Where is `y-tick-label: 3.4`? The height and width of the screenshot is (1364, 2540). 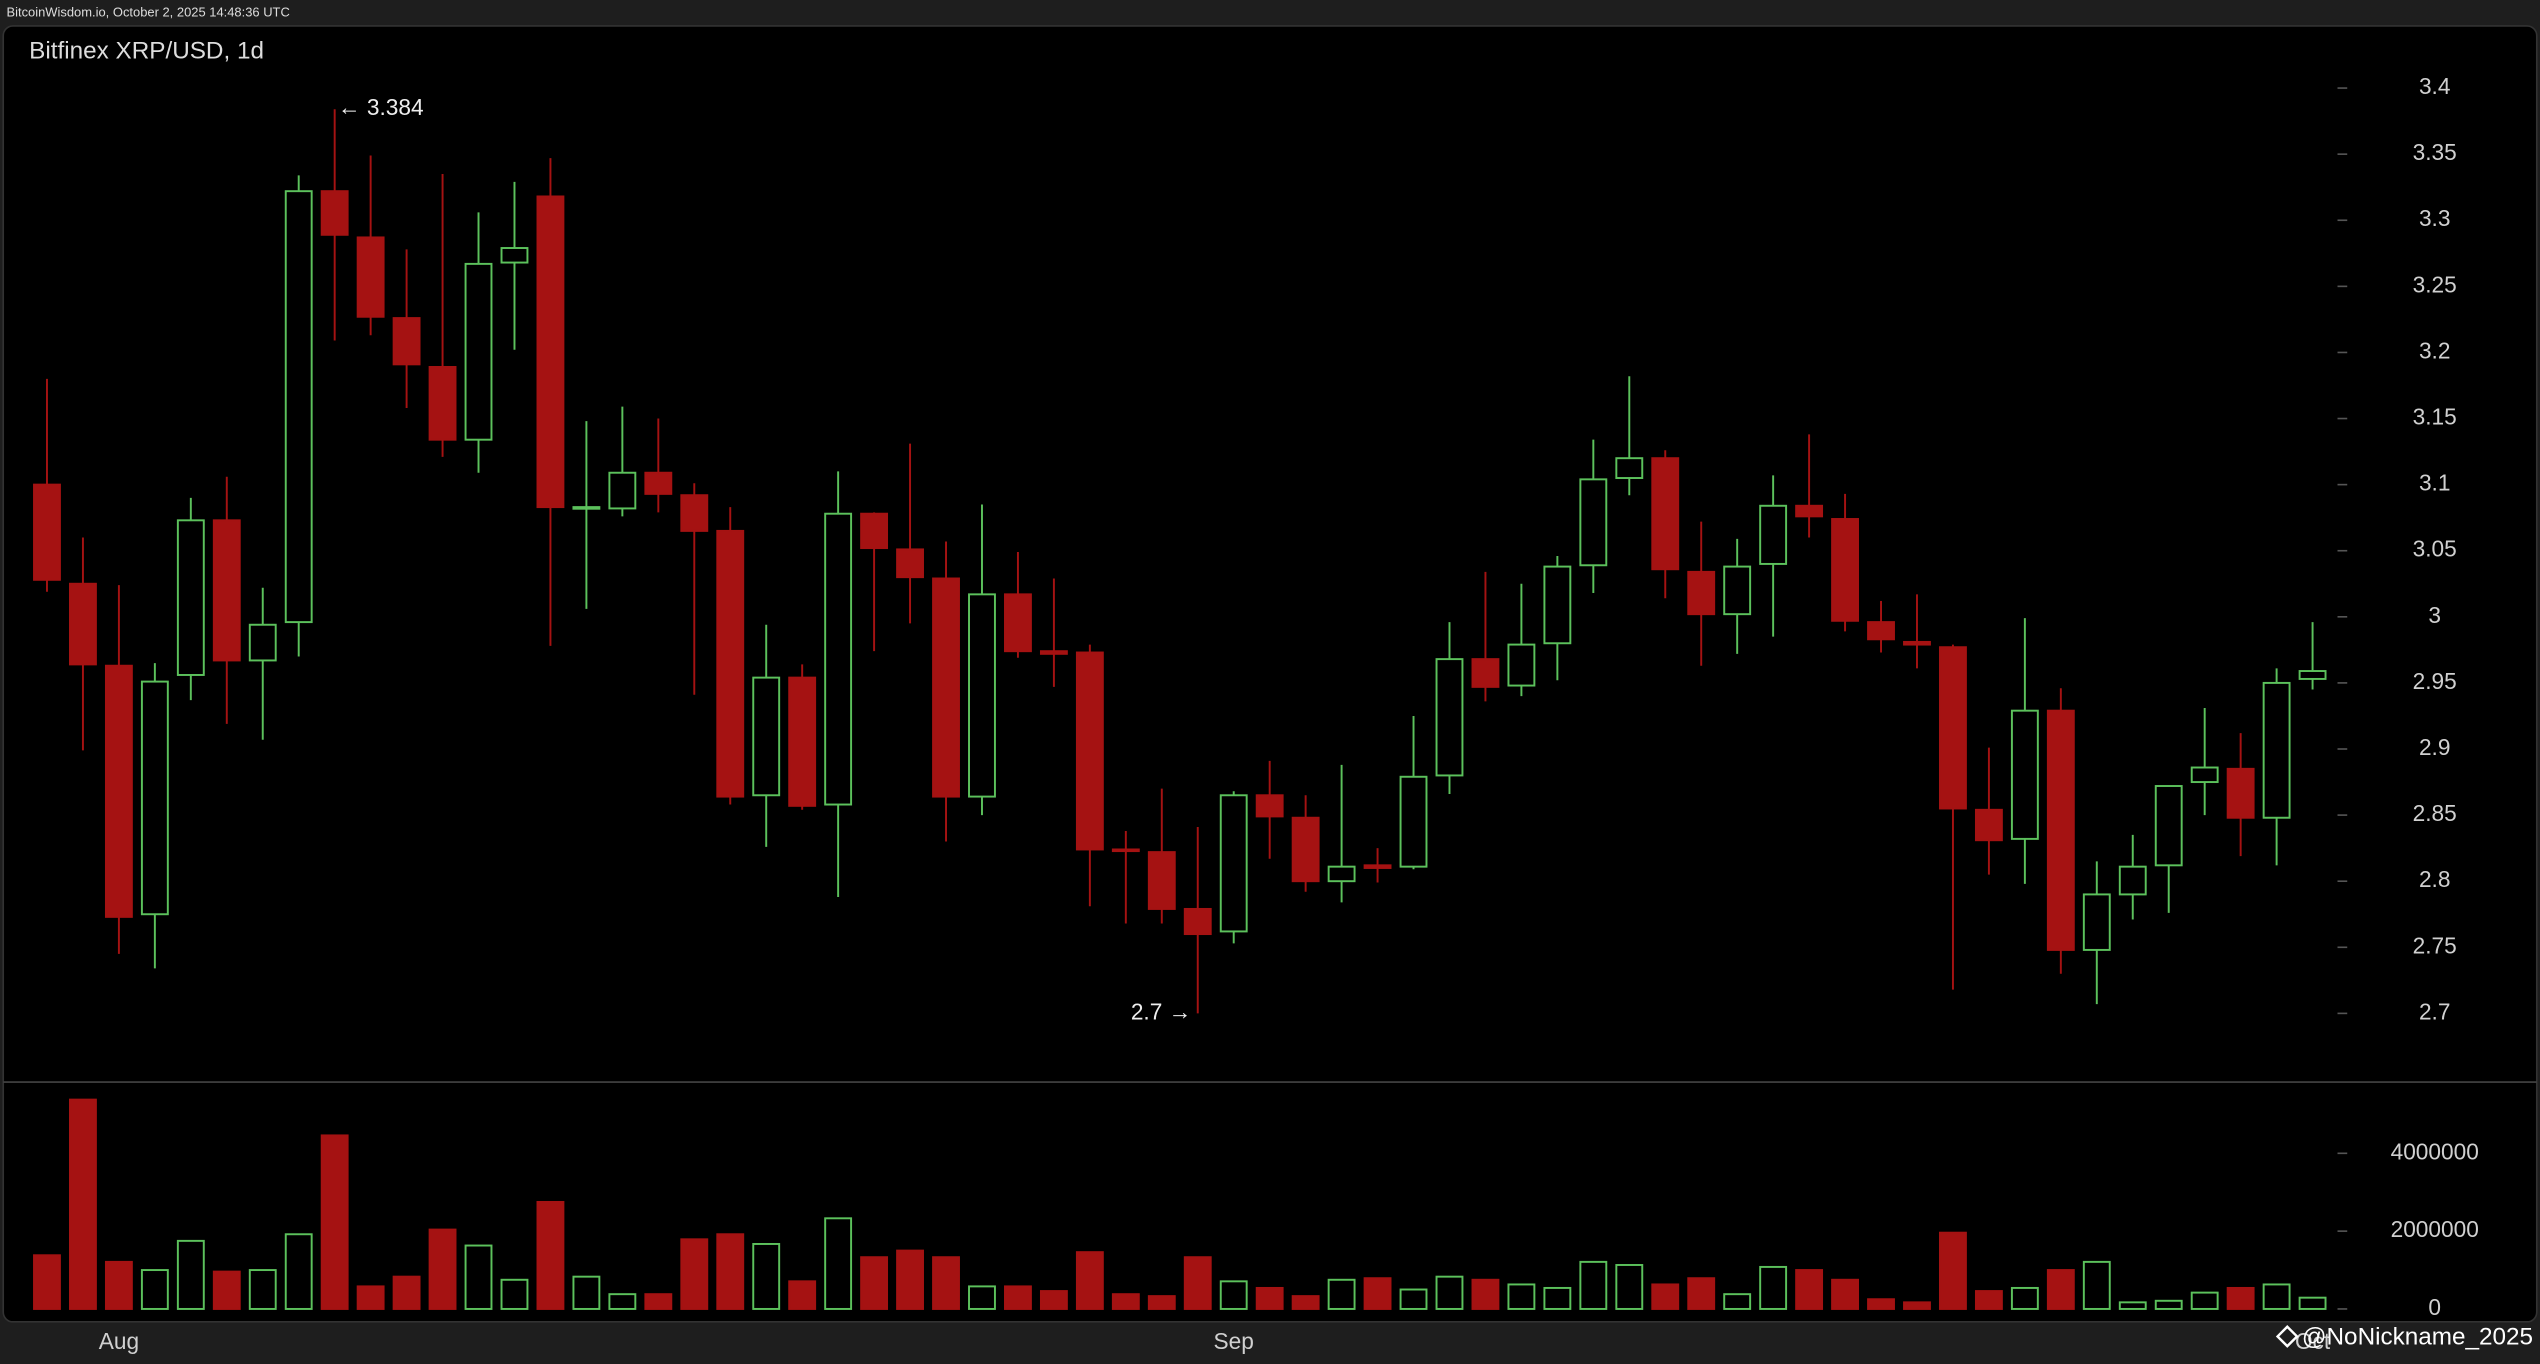 y-tick-label: 3.4 is located at coordinates (2435, 86).